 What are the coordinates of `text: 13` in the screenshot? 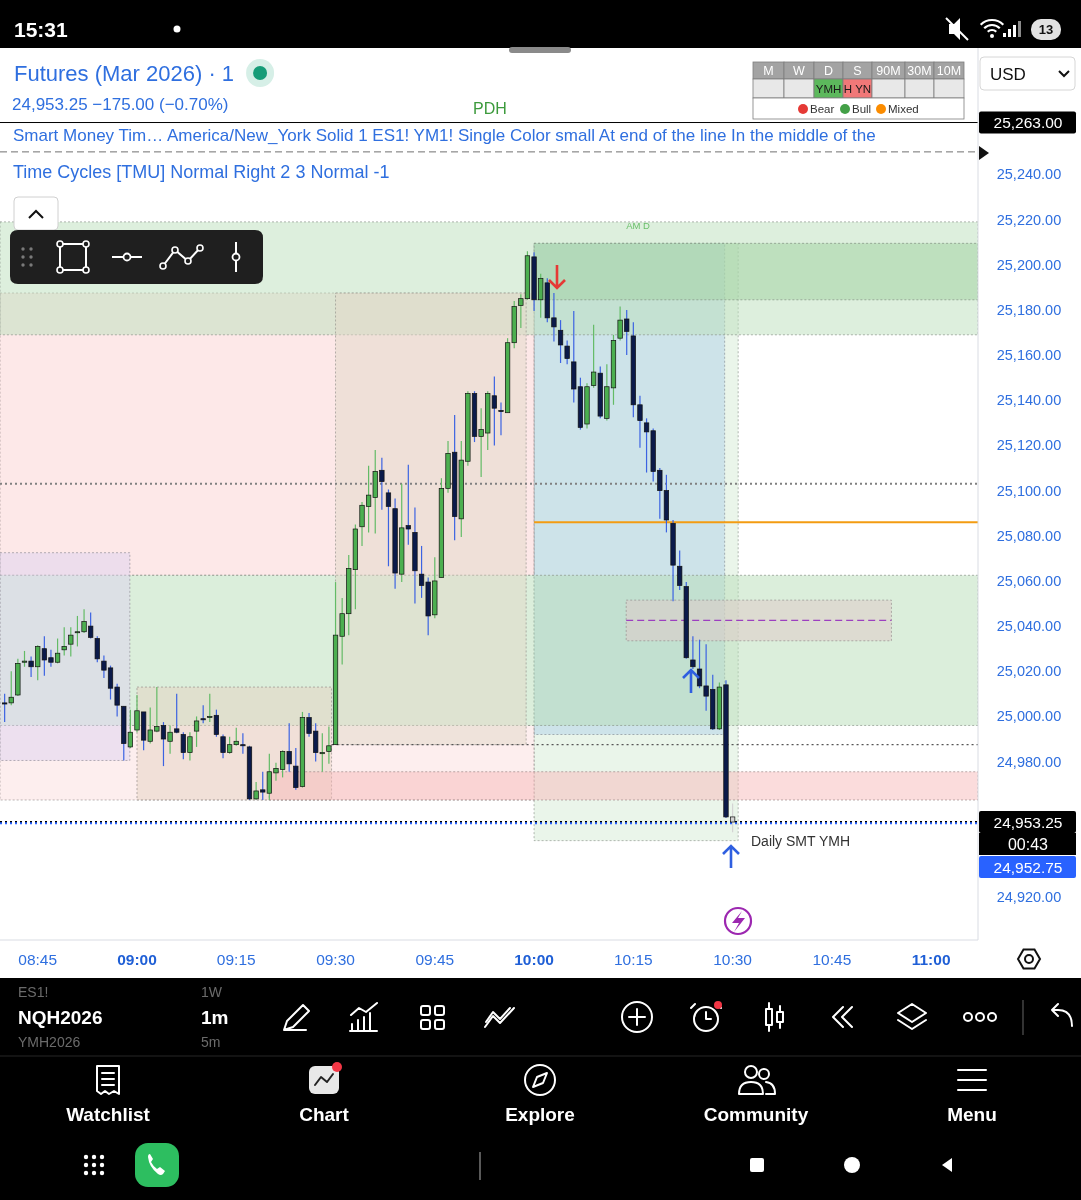 It's located at (1046, 29).